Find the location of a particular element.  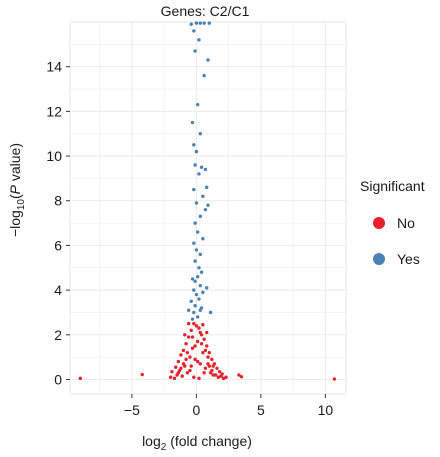

x-tick-label: 10 is located at coordinates (326, 410).